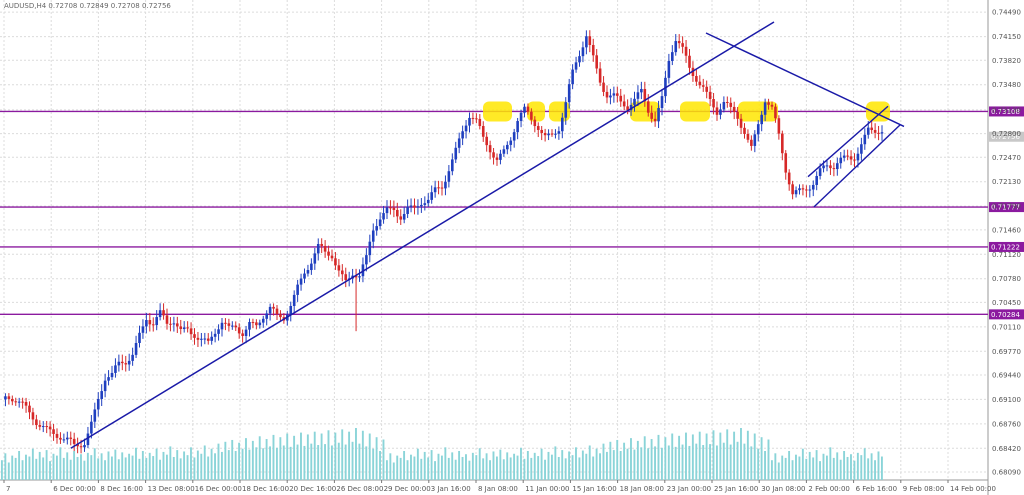 The width and height of the screenshot is (1024, 495). I want to click on x-tick-label: 16 Dec 00:00, so click(218, 489).